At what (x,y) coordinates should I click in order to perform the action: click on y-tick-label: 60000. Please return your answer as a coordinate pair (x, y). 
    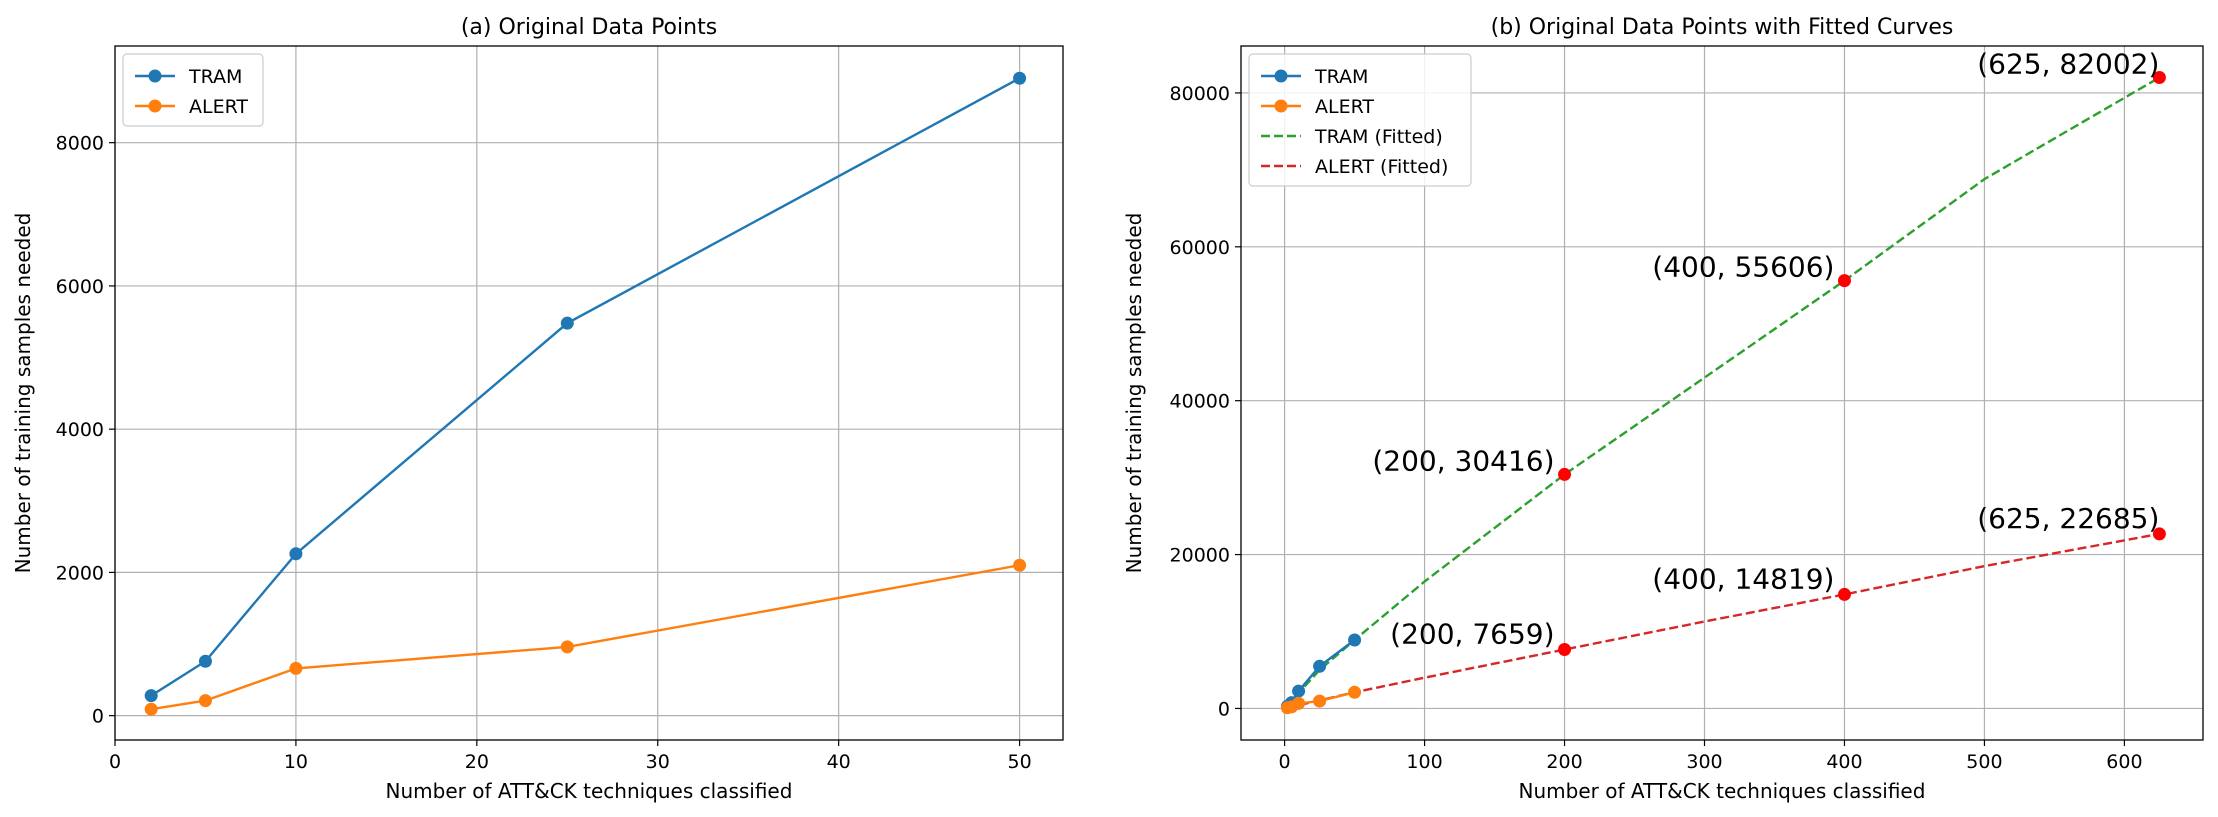
    Looking at the image, I should click on (1200, 248).